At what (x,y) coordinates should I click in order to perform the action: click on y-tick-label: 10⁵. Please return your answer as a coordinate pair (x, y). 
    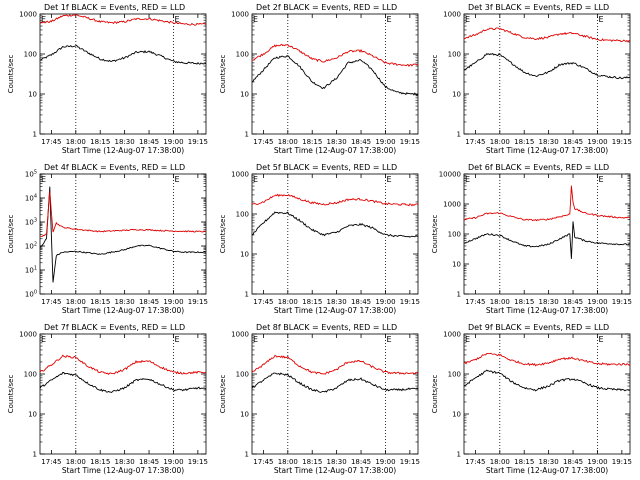
    Looking at the image, I should click on (31, 174).